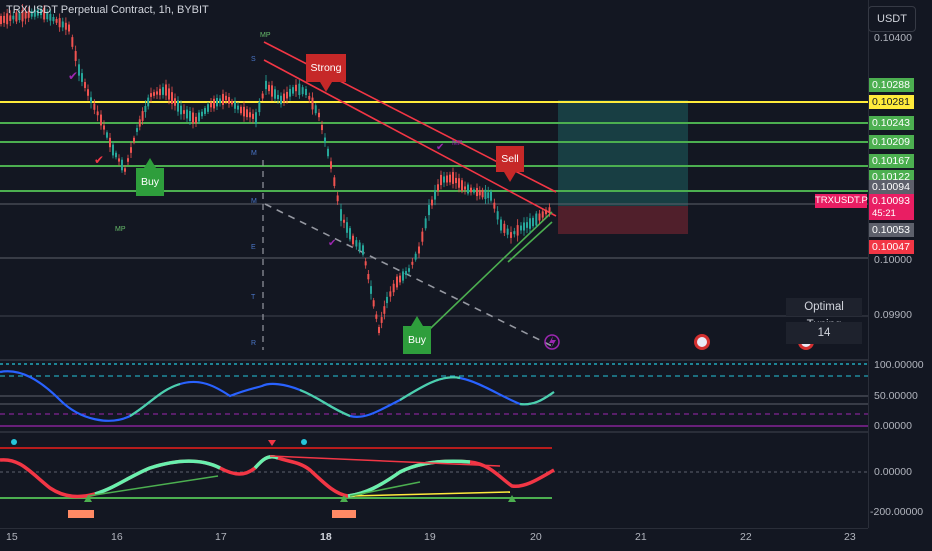 The height and width of the screenshot is (551, 932). Describe the element at coordinates (552, 342) in the screenshot. I see `flash-icon` at that location.